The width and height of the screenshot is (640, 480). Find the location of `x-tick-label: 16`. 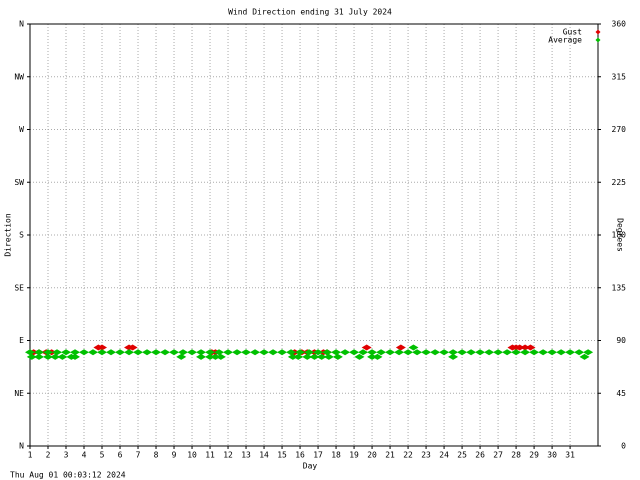

x-tick-label: 16 is located at coordinates (300, 455).